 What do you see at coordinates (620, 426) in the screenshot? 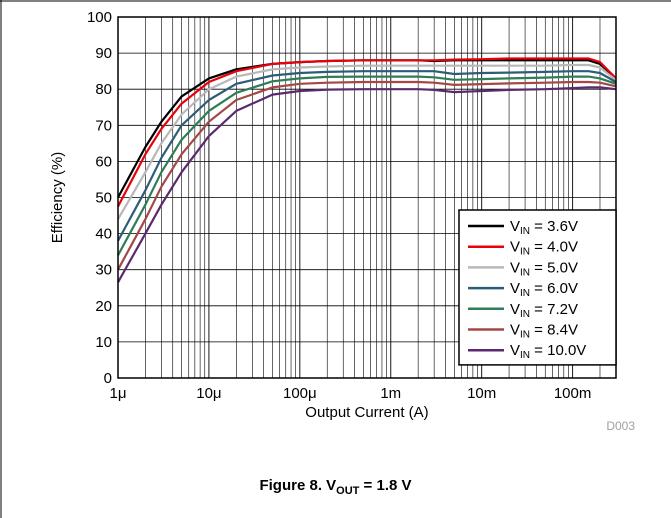
I see `figure-code: D003` at bounding box center [620, 426].